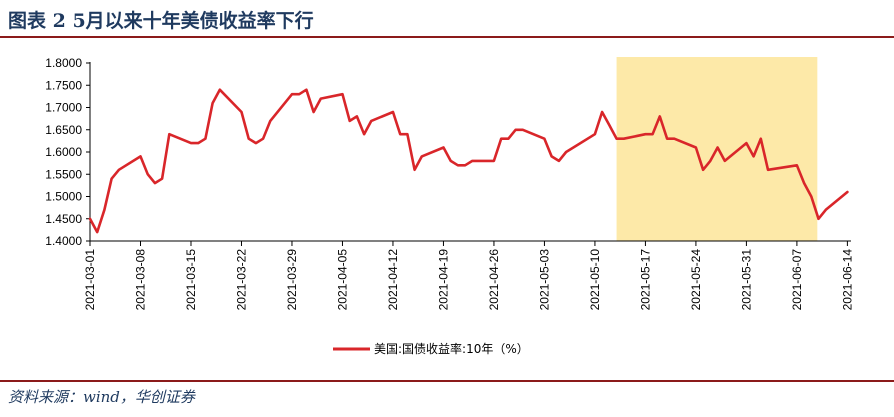  I want to click on x-tick-label: 2021-05-24, so click(696, 280).